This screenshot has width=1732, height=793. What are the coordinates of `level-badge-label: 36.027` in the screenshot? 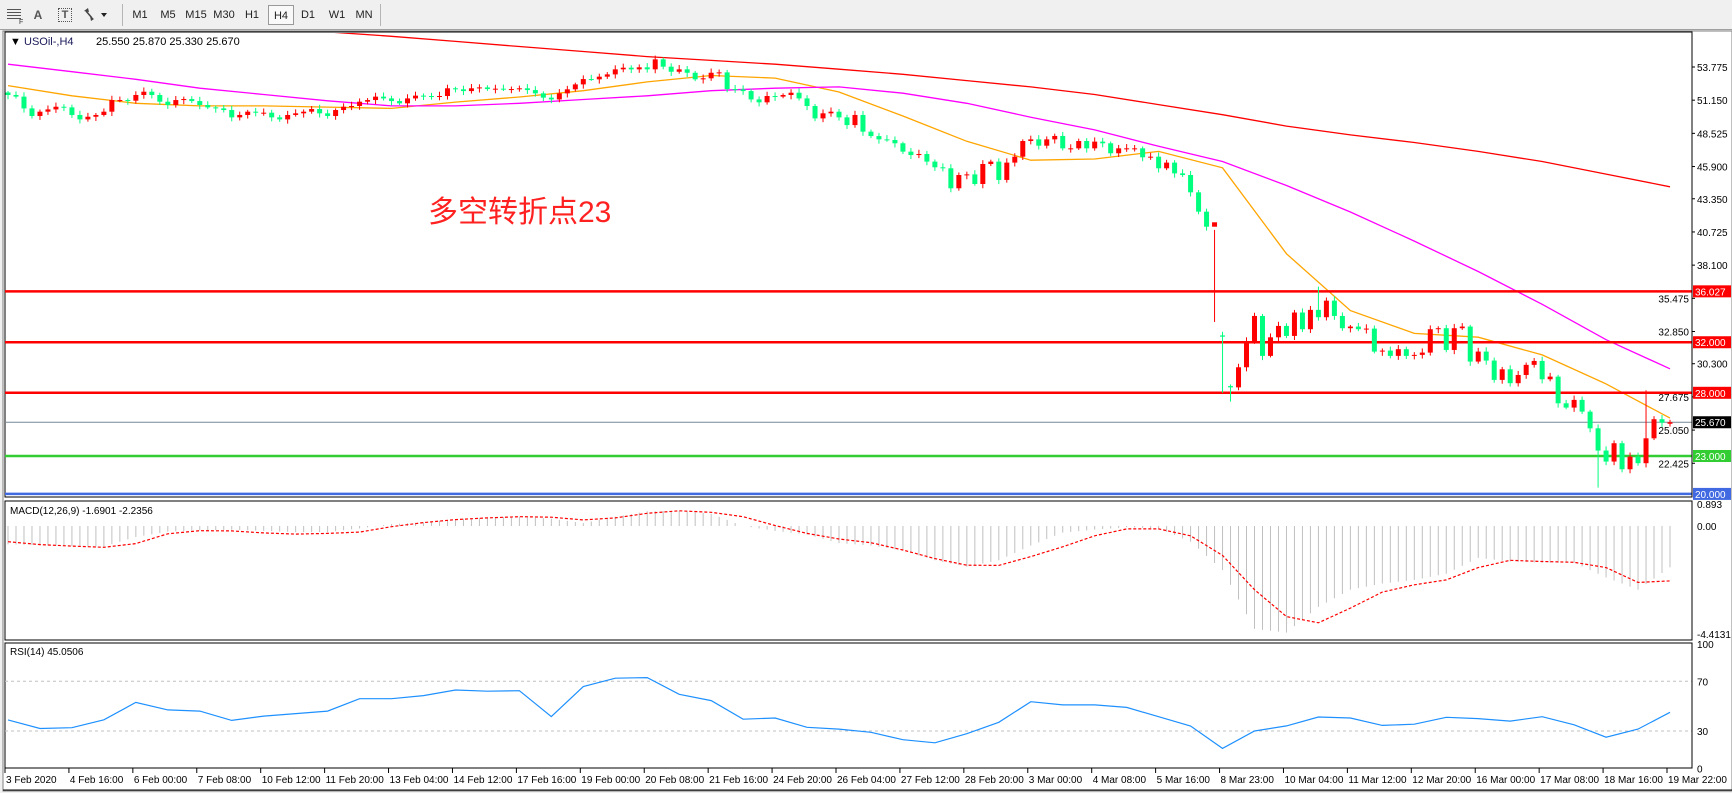 It's located at (1710, 292).